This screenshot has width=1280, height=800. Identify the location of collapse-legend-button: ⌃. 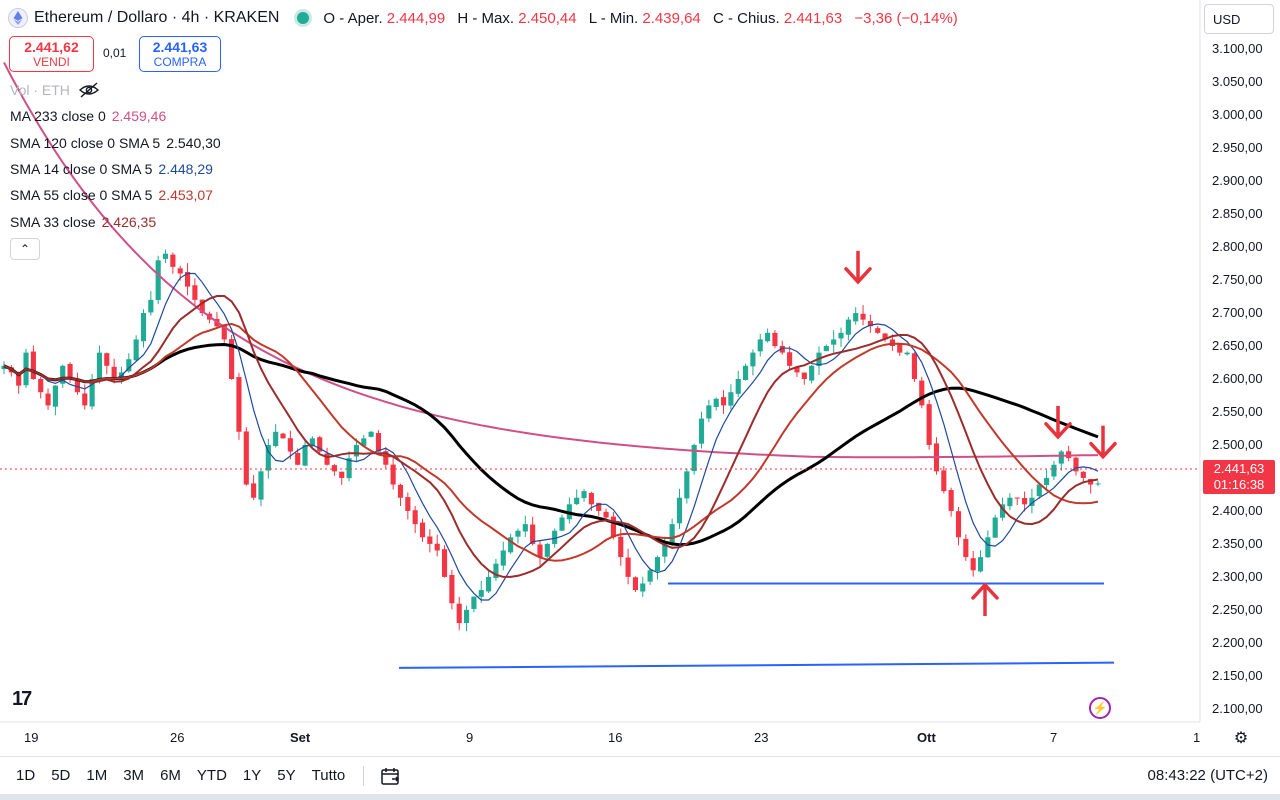
(25, 249).